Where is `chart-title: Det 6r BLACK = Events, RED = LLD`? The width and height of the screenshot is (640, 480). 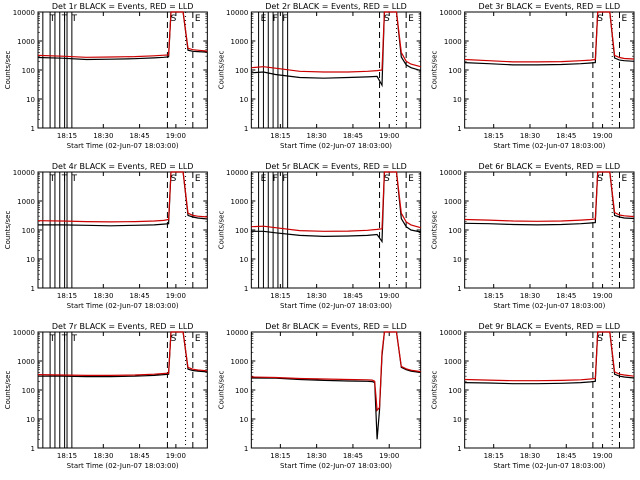 chart-title: Det 6r BLACK = Events, RED = LLD is located at coordinates (550, 166).